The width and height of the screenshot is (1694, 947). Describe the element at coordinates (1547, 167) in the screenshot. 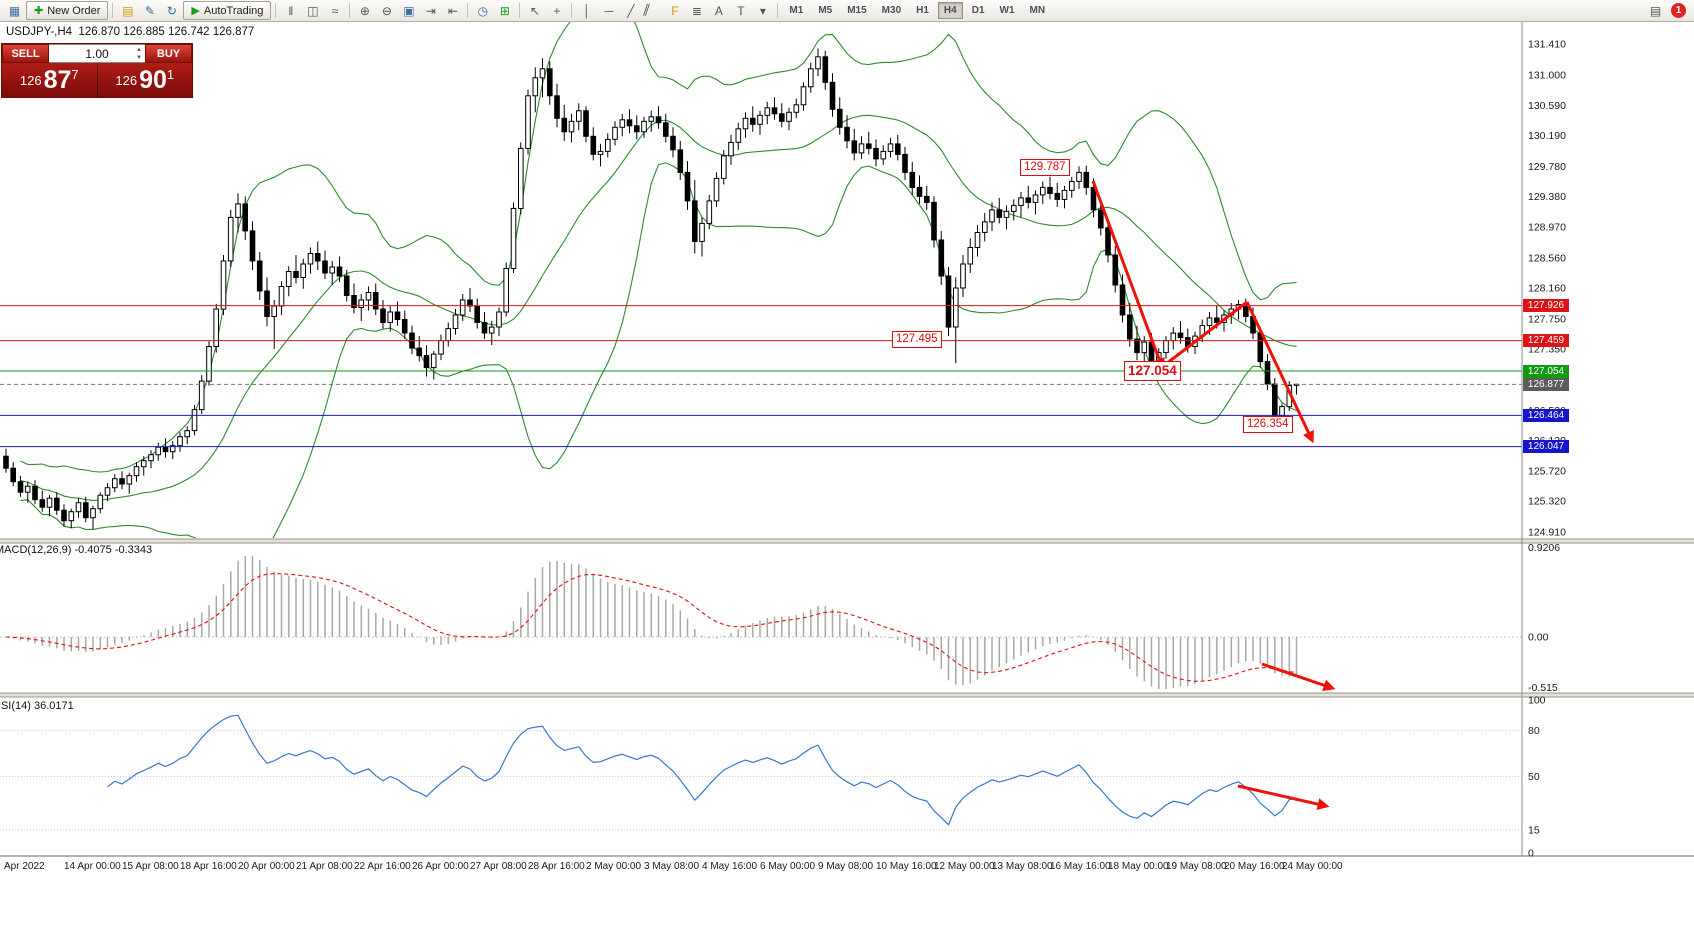

I see `price-axis-label: 129.780` at that location.